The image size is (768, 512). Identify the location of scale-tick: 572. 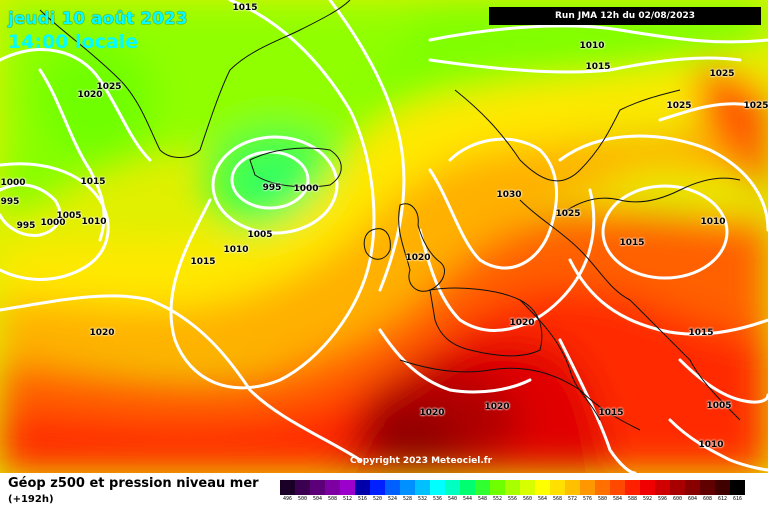
(572, 499).